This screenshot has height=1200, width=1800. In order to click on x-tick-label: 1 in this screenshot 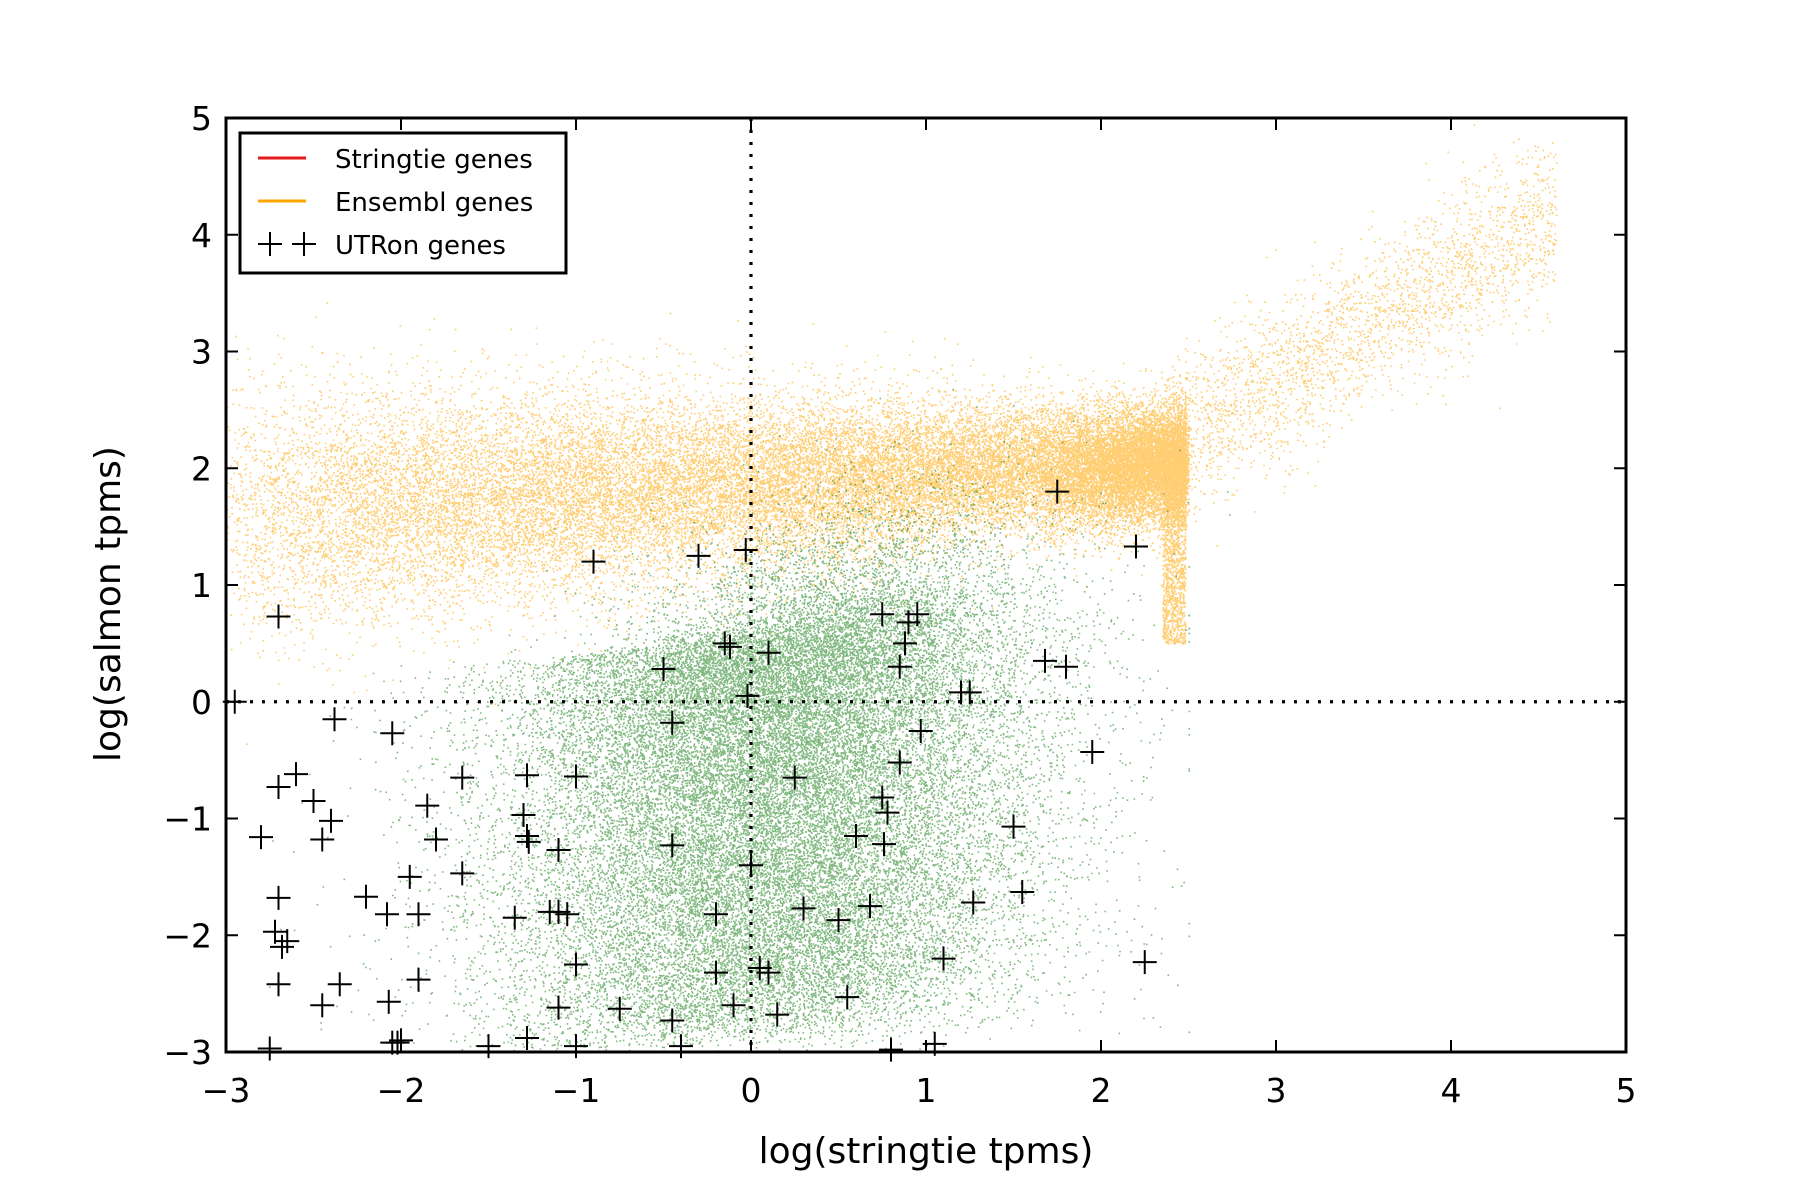, I will do `click(926, 1090)`.